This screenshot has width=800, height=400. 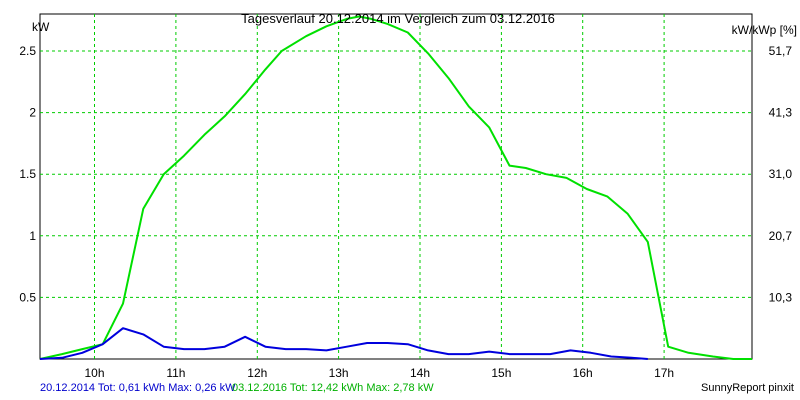 I want to click on y-right-tick-label-3: 41,3, so click(x=781, y=113).